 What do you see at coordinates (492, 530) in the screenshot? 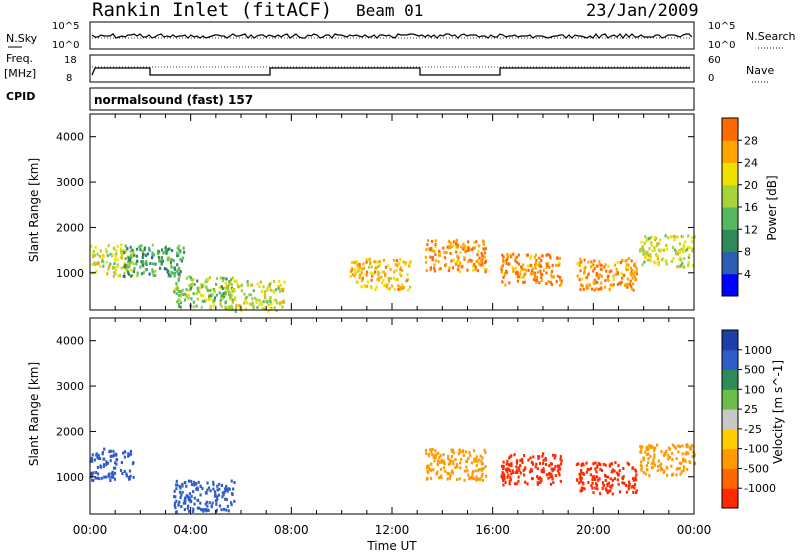
I see `x-tick-label: 16:00` at bounding box center [492, 530].